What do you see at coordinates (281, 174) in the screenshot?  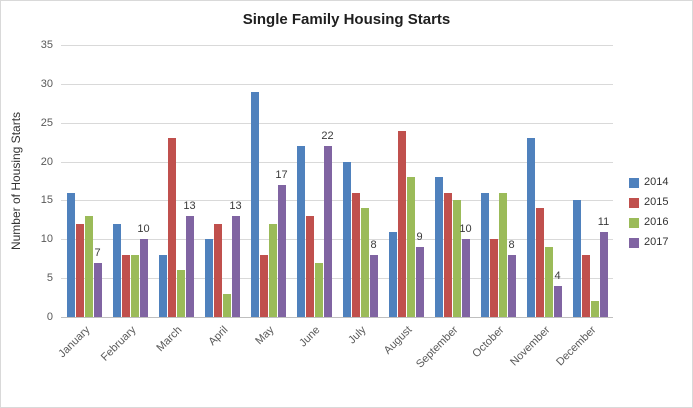 I see `data-label: 17` at bounding box center [281, 174].